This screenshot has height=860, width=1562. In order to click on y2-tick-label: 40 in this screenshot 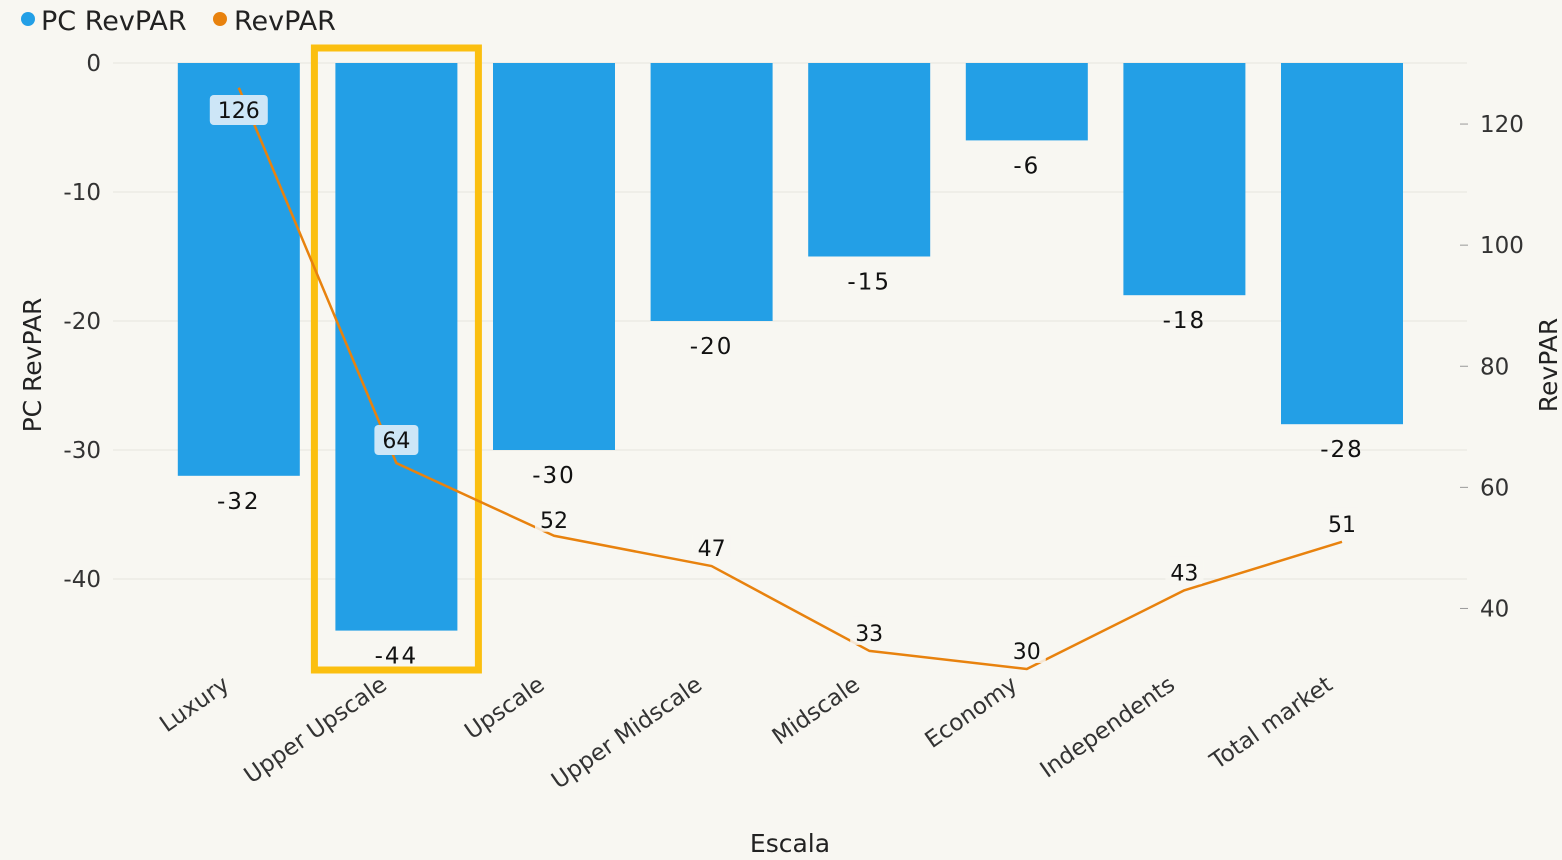, I will do `click(1494, 609)`.